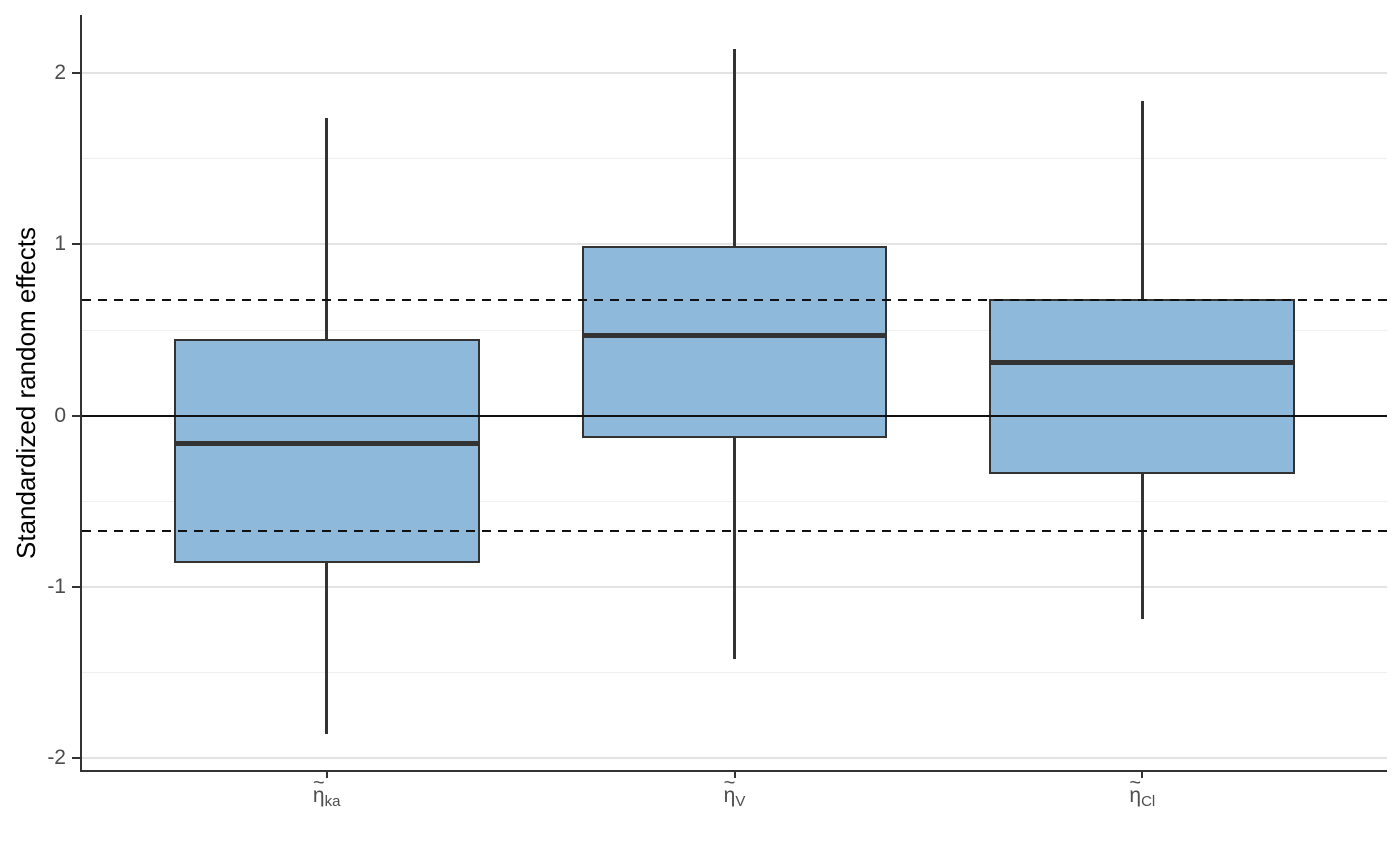  Describe the element at coordinates (56, 758) in the screenshot. I see `y-tick-label: -2` at that location.